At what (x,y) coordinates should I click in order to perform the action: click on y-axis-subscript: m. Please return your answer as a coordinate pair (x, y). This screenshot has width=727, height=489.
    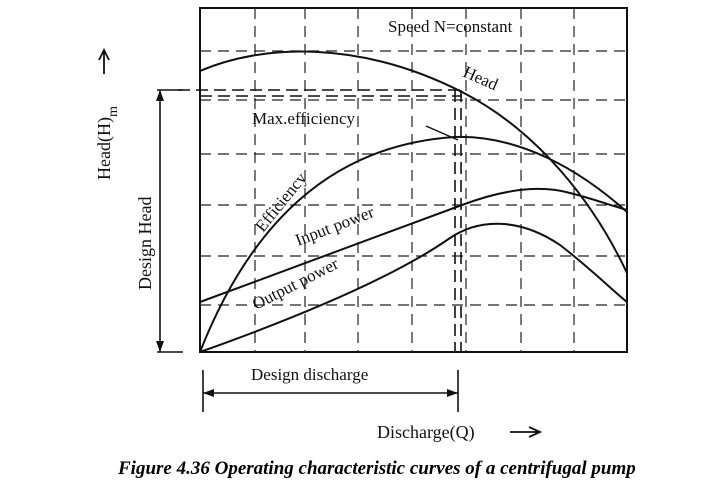
    Looking at the image, I should click on (113, 111).